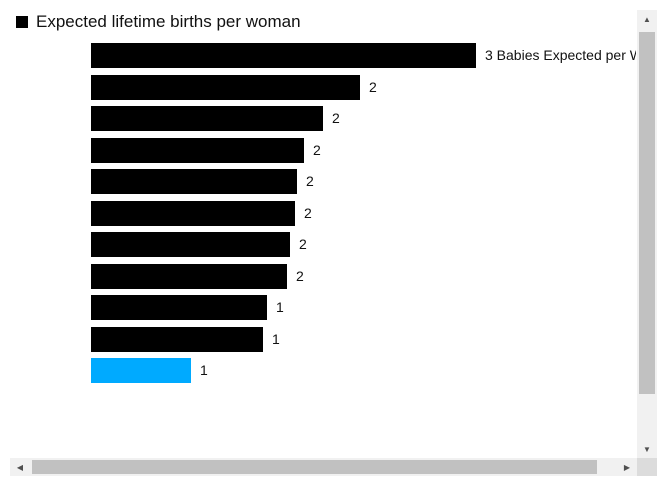  I want to click on bar-israel, so click(283, 55).